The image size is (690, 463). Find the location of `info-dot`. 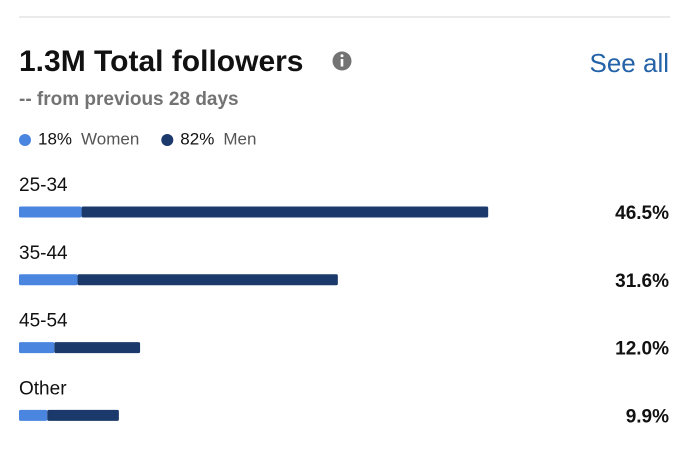

info-dot is located at coordinates (342, 56).